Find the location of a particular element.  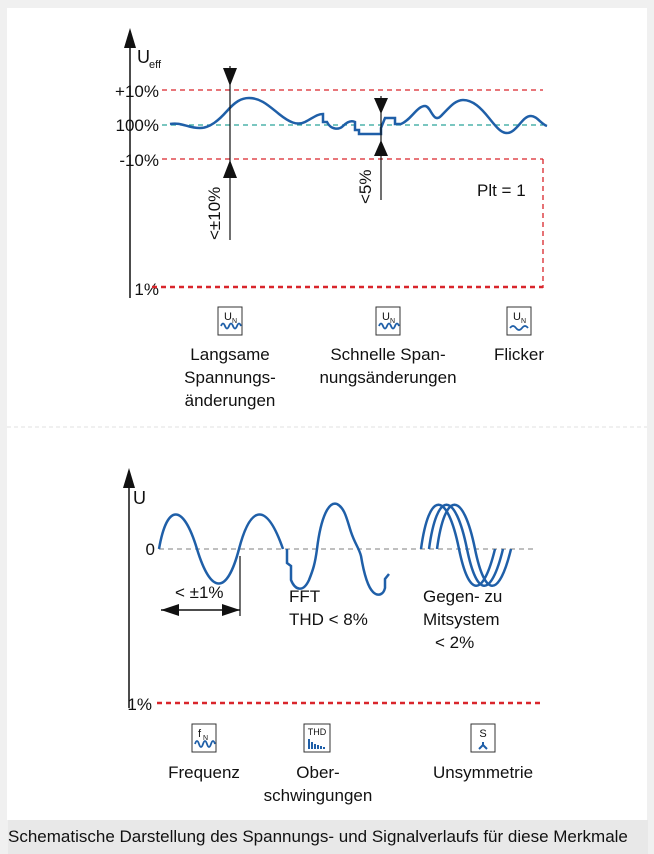

harmonics-icon: THD is located at coordinates (317, 738).